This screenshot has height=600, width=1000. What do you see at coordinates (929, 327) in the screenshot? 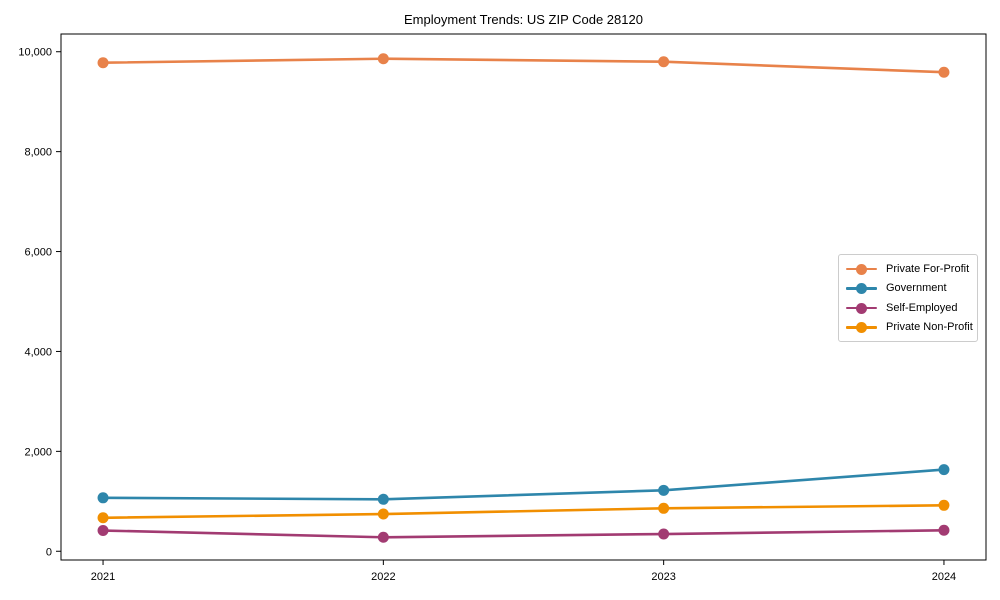
I see `legend-label: Private Non-Profit` at bounding box center [929, 327].